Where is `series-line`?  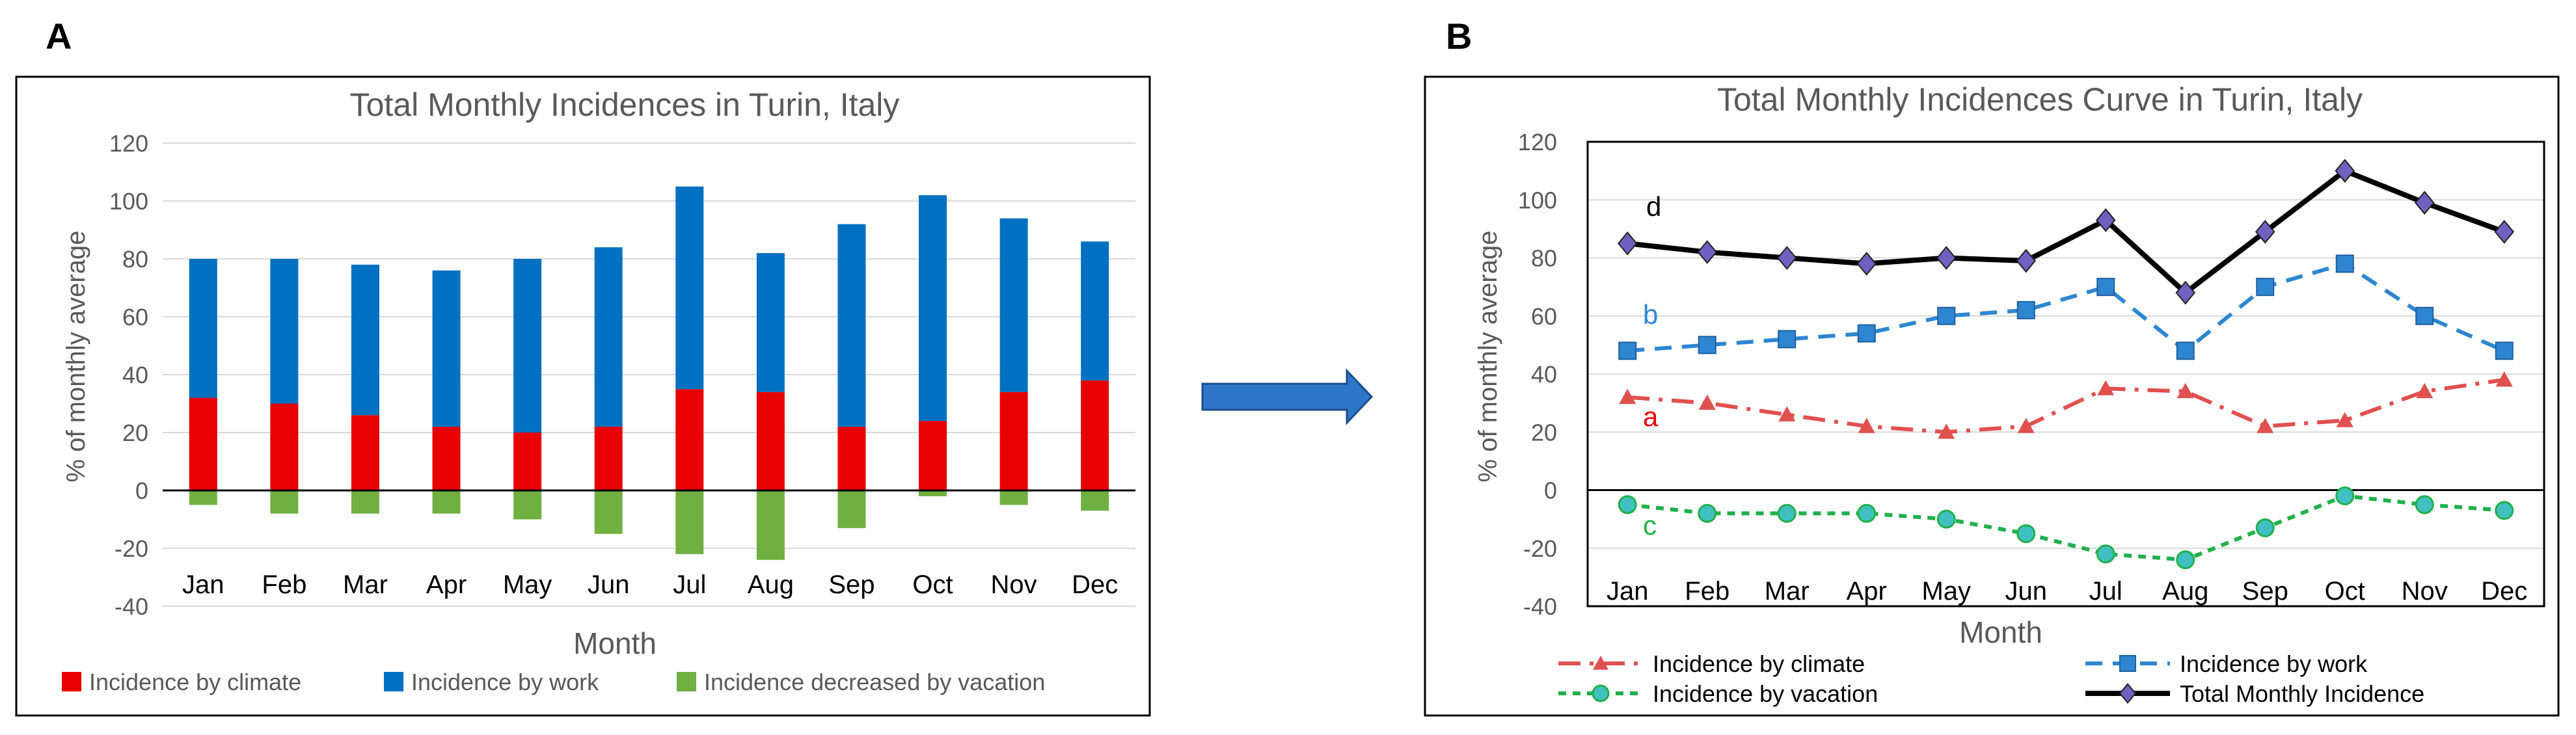 series-line is located at coordinates (2065, 528).